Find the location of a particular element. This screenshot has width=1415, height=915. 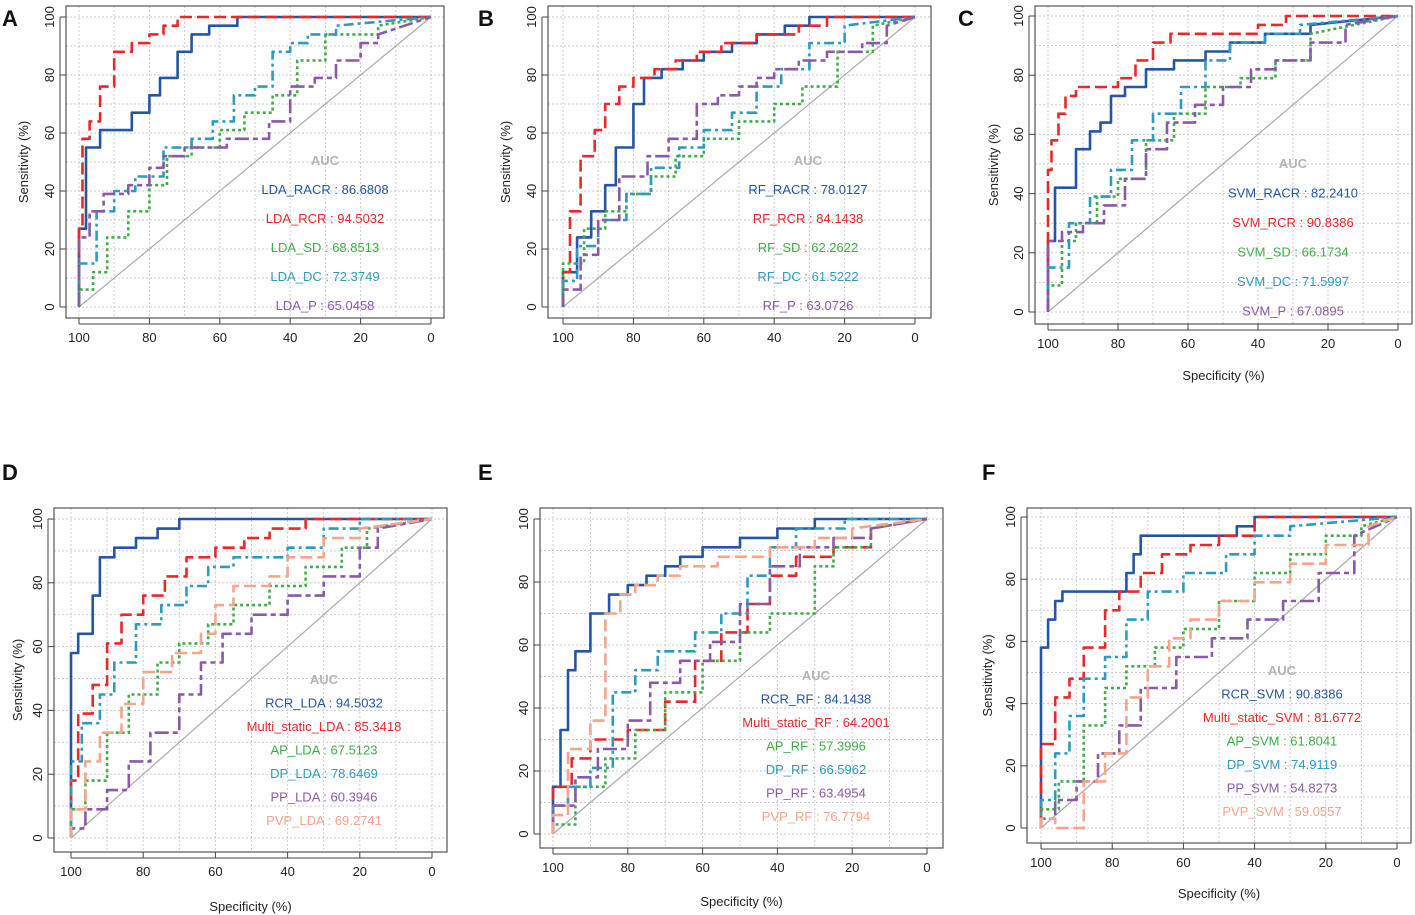

legend-series-name: SVM_DC is located at coordinates (1264, 281).